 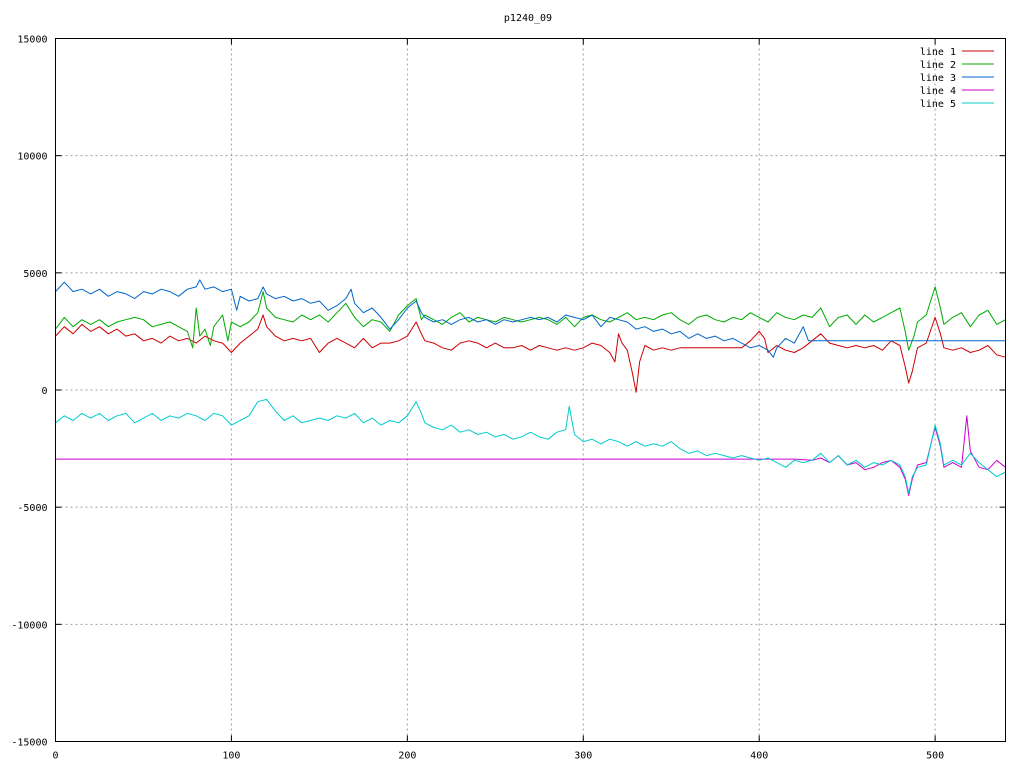 I want to click on x-tick-label: 0, so click(x=55, y=756).